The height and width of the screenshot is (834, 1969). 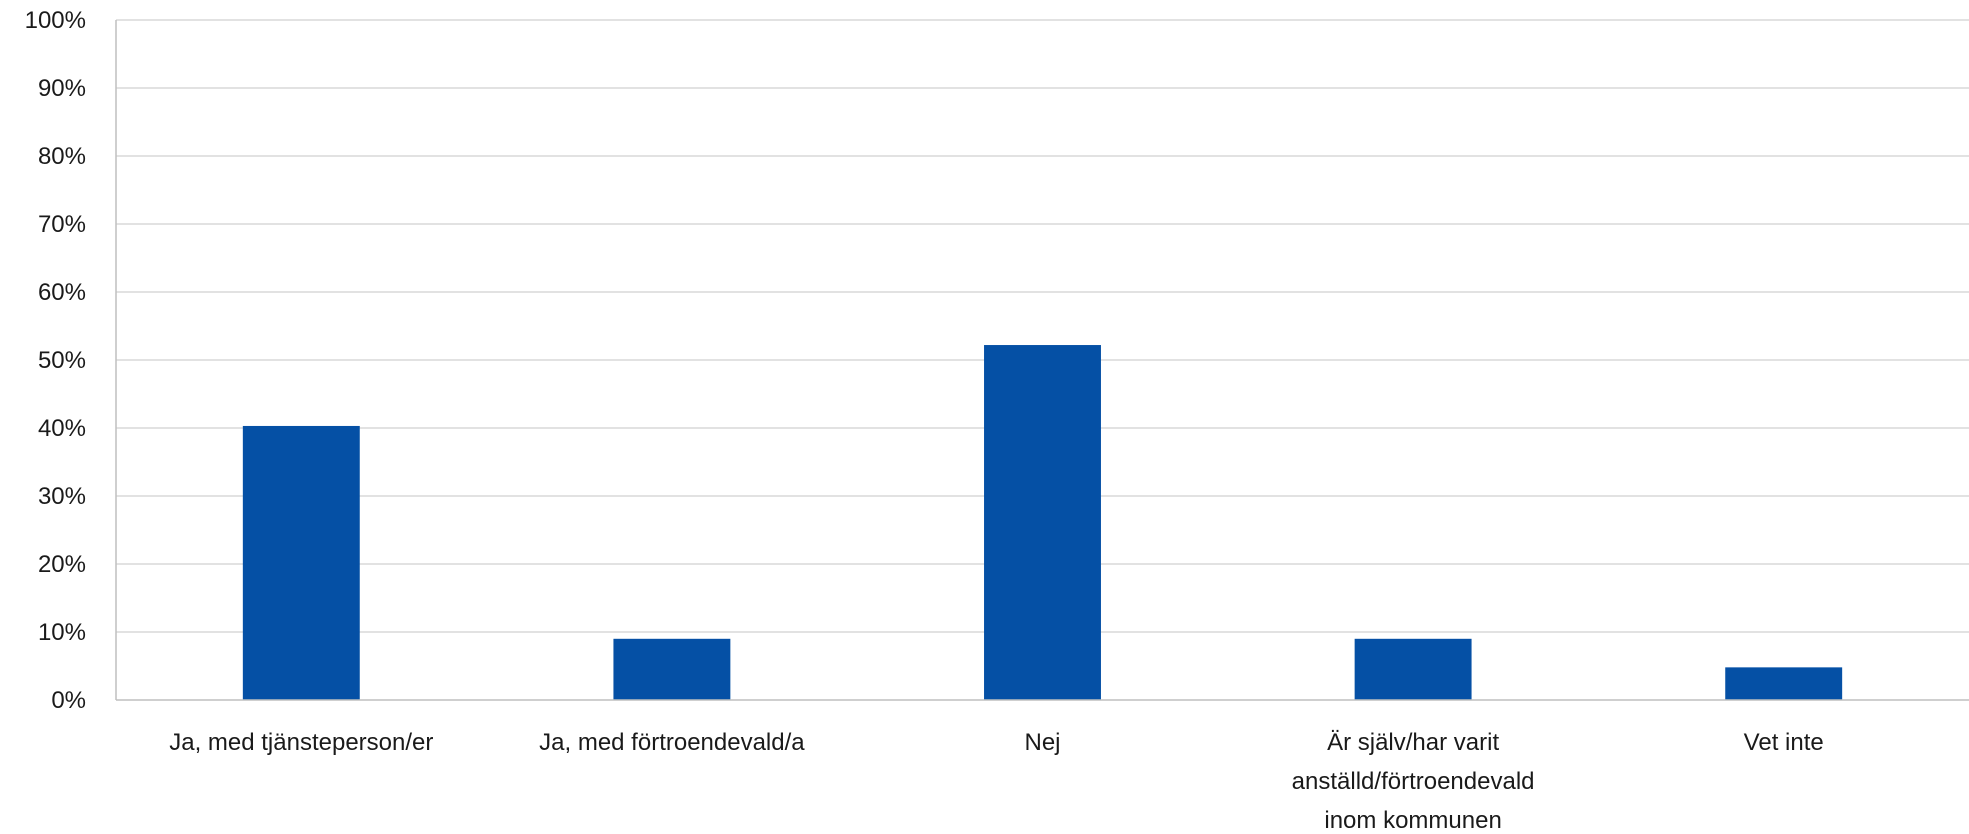 I want to click on y-tick-label: 50%, so click(x=62, y=360).